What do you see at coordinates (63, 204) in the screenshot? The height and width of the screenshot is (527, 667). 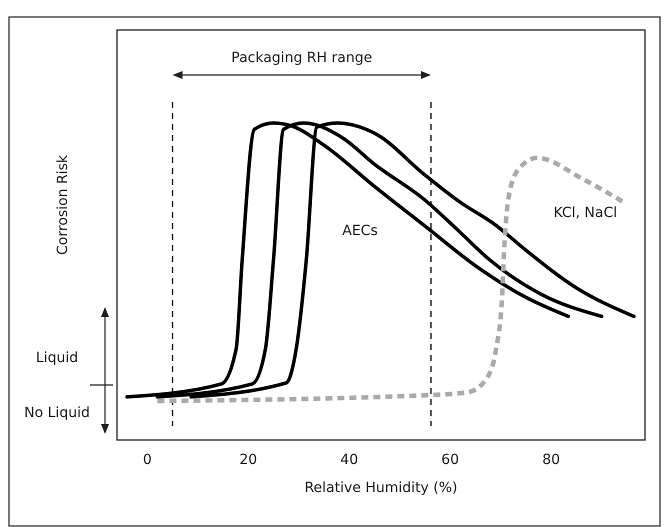 I see `y-axis-title: Corrosion Risk` at bounding box center [63, 204].